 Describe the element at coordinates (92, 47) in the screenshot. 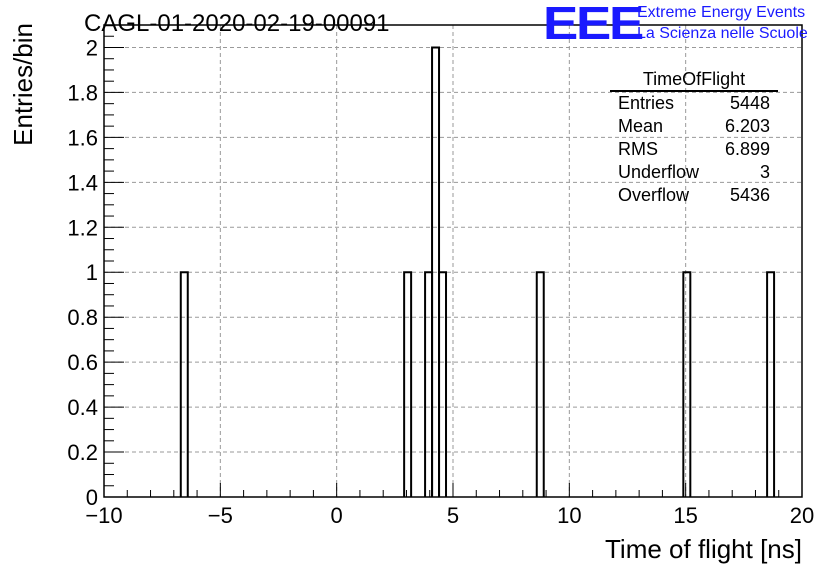

I see `y-tick-label: 2` at that location.